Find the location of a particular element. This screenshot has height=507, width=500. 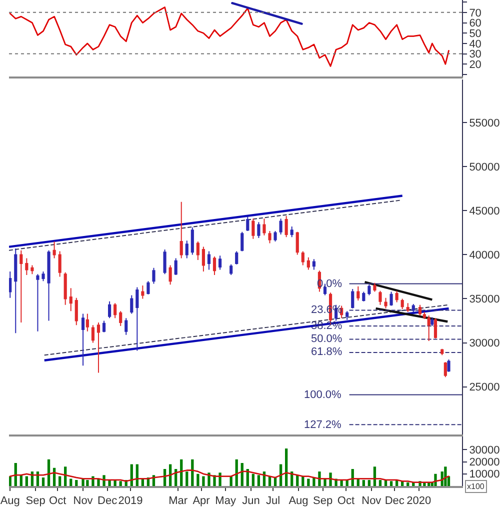

y-tick-label: 50 is located at coordinates (475, 34).